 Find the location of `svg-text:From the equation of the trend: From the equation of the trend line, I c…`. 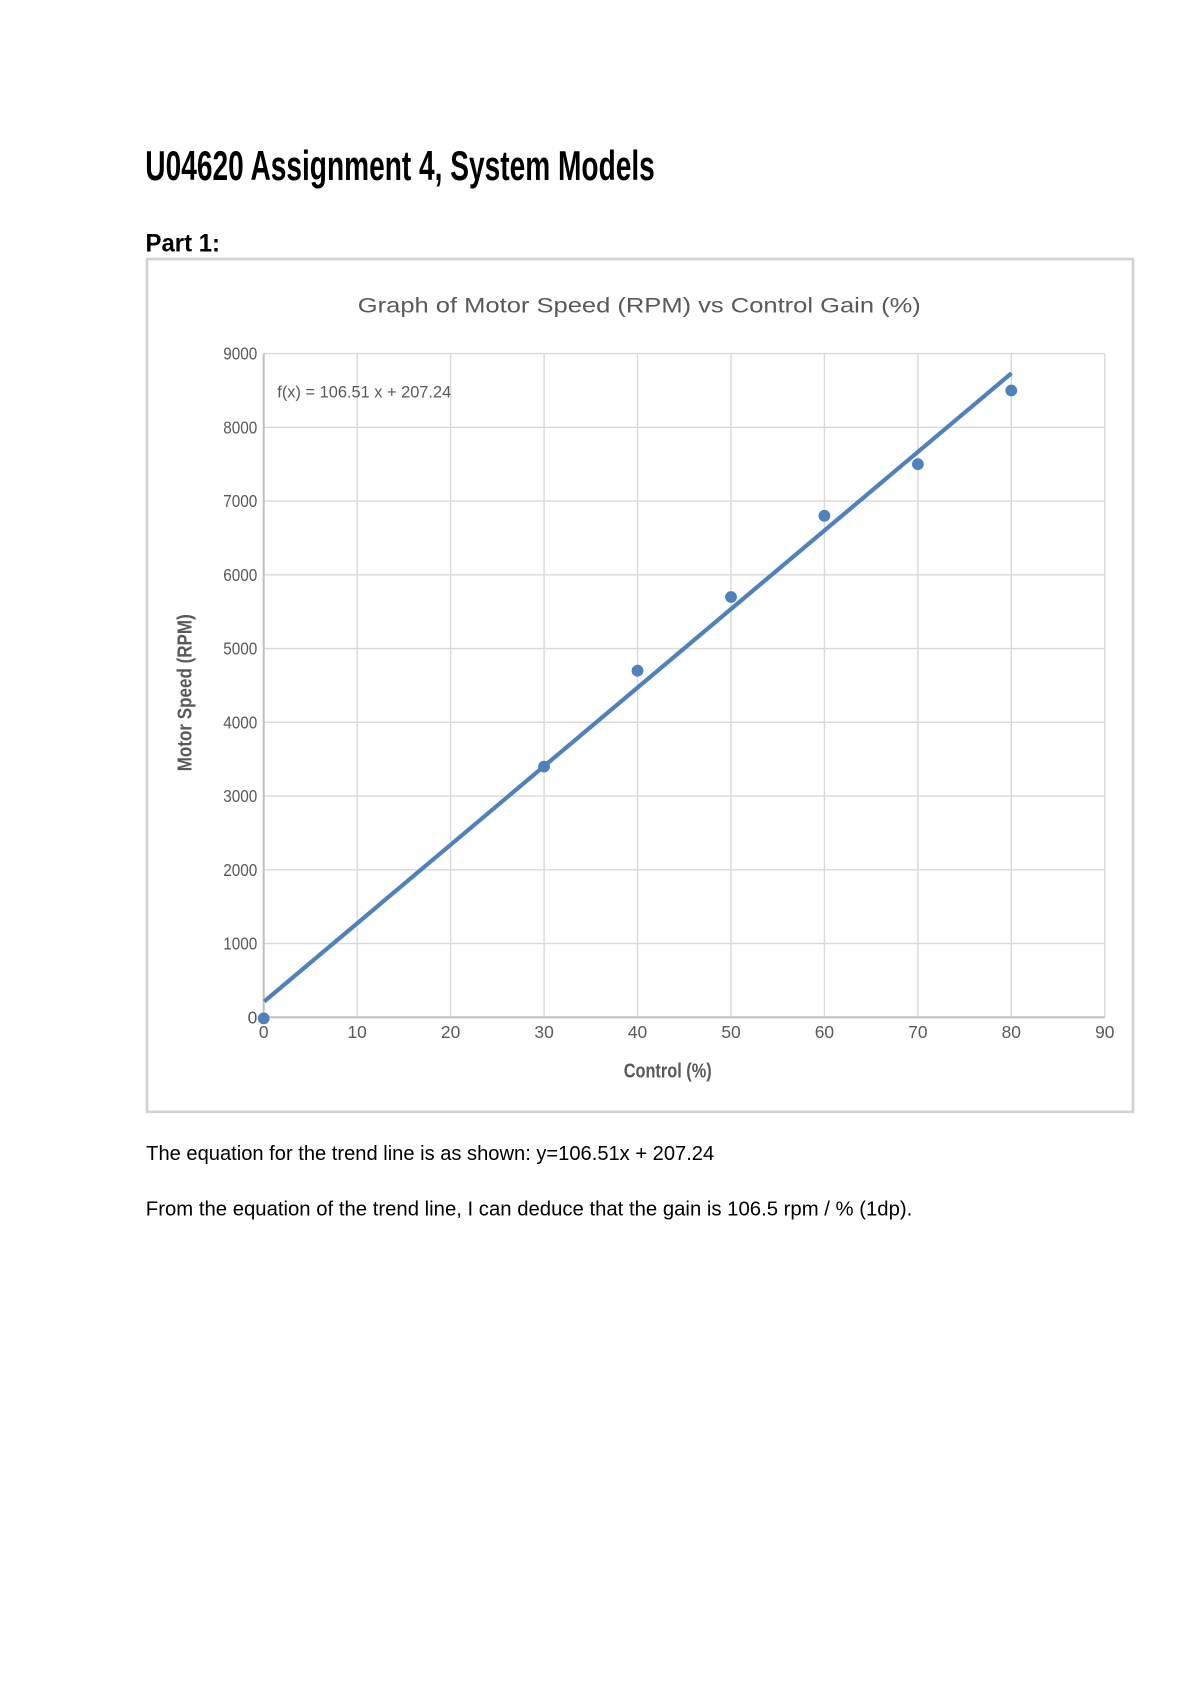

svg-text:From the equation of the trend: From the equation of the trend line, I c… is located at coordinates (529, 1210).